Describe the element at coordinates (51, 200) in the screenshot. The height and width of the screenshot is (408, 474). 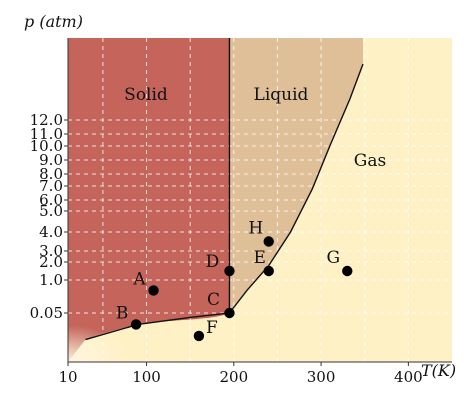
I see `y-tick-label-6: 6.0` at that location.